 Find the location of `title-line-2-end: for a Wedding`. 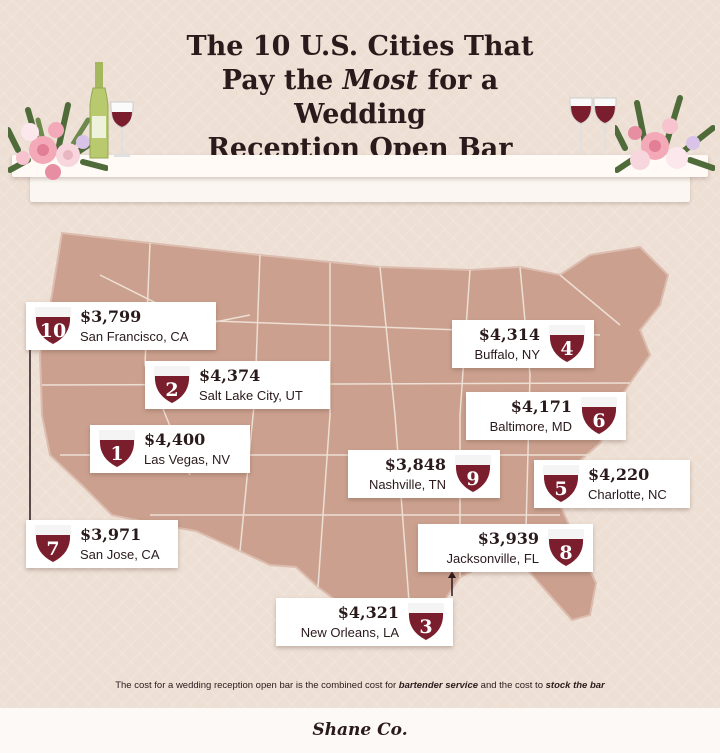

title-line-2-end: for a Wedding is located at coordinates (396, 97).